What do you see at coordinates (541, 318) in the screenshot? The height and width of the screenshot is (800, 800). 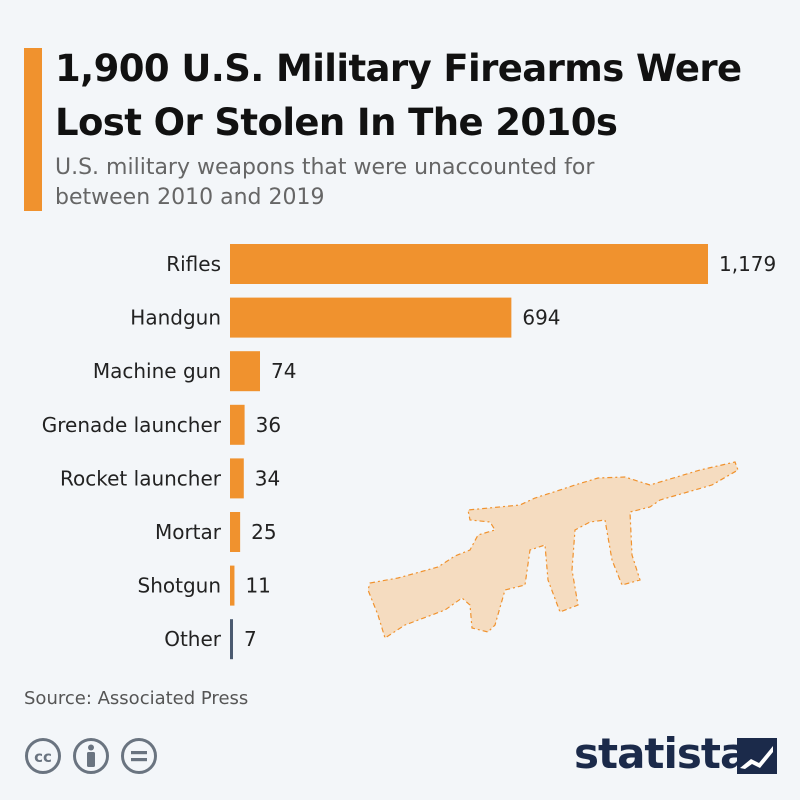 I see `value-label: 694` at bounding box center [541, 318].